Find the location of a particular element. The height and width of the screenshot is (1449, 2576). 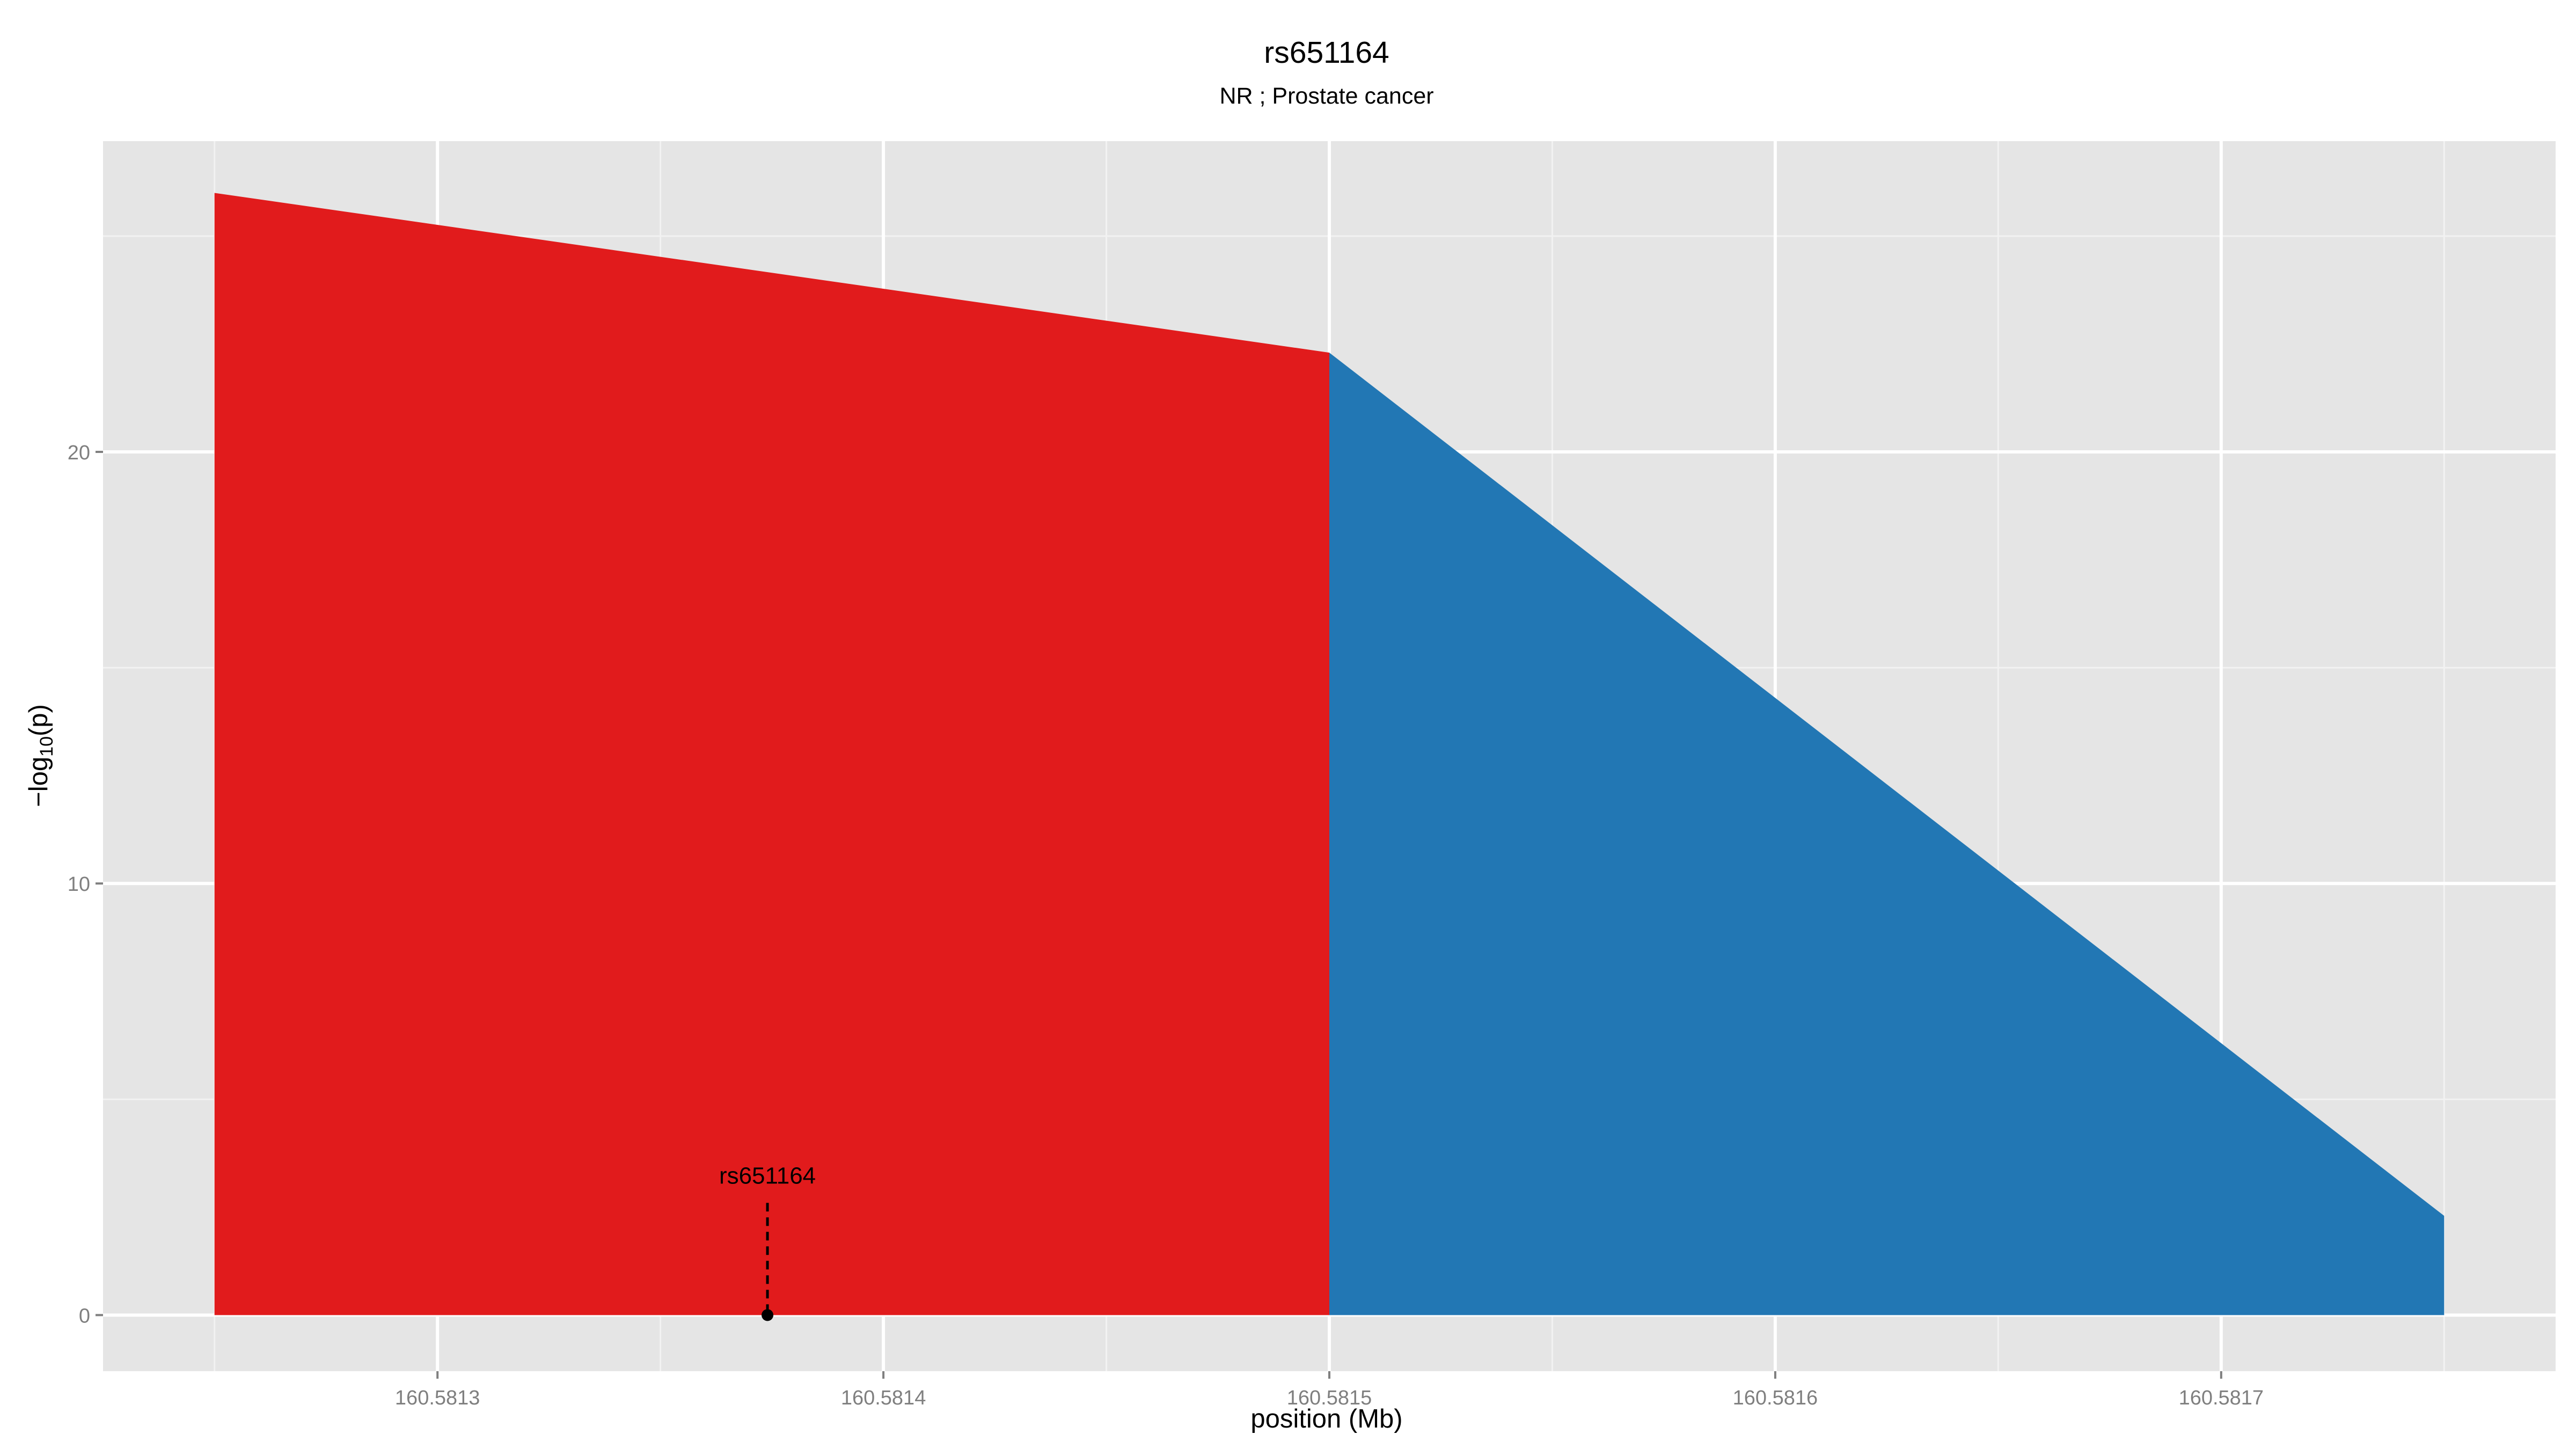

y-tick-label: 10 is located at coordinates (79, 884).